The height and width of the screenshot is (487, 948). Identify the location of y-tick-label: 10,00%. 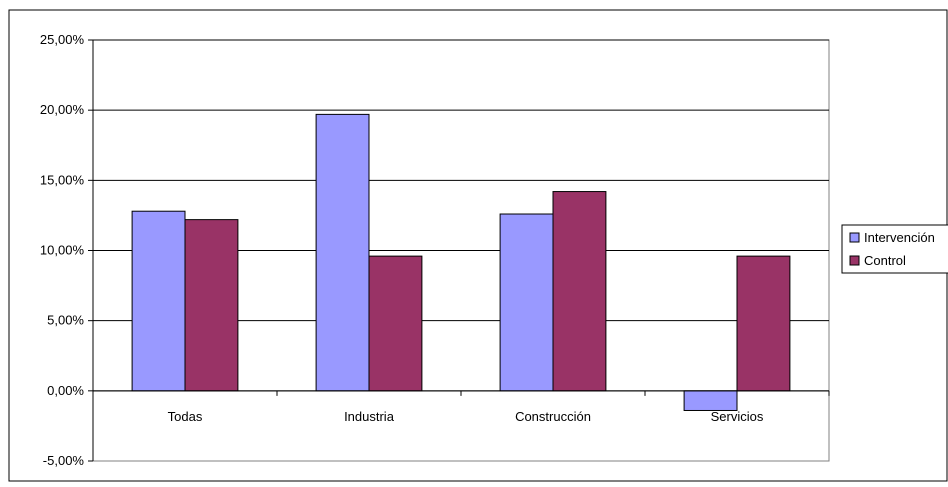
(62, 250).